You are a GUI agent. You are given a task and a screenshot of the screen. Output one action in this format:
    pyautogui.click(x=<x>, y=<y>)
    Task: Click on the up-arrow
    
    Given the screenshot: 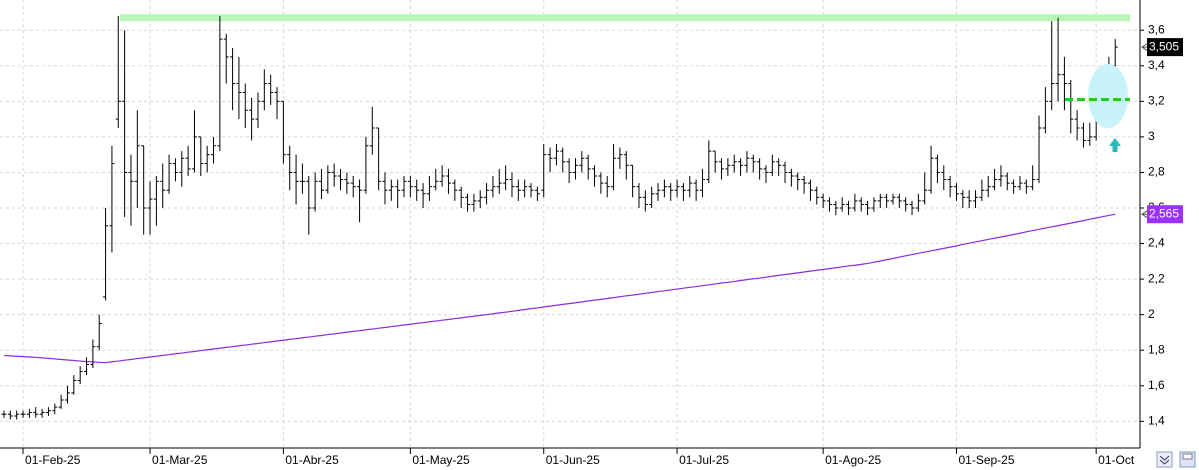 What is the action you would take?
    pyautogui.click(x=1115, y=145)
    